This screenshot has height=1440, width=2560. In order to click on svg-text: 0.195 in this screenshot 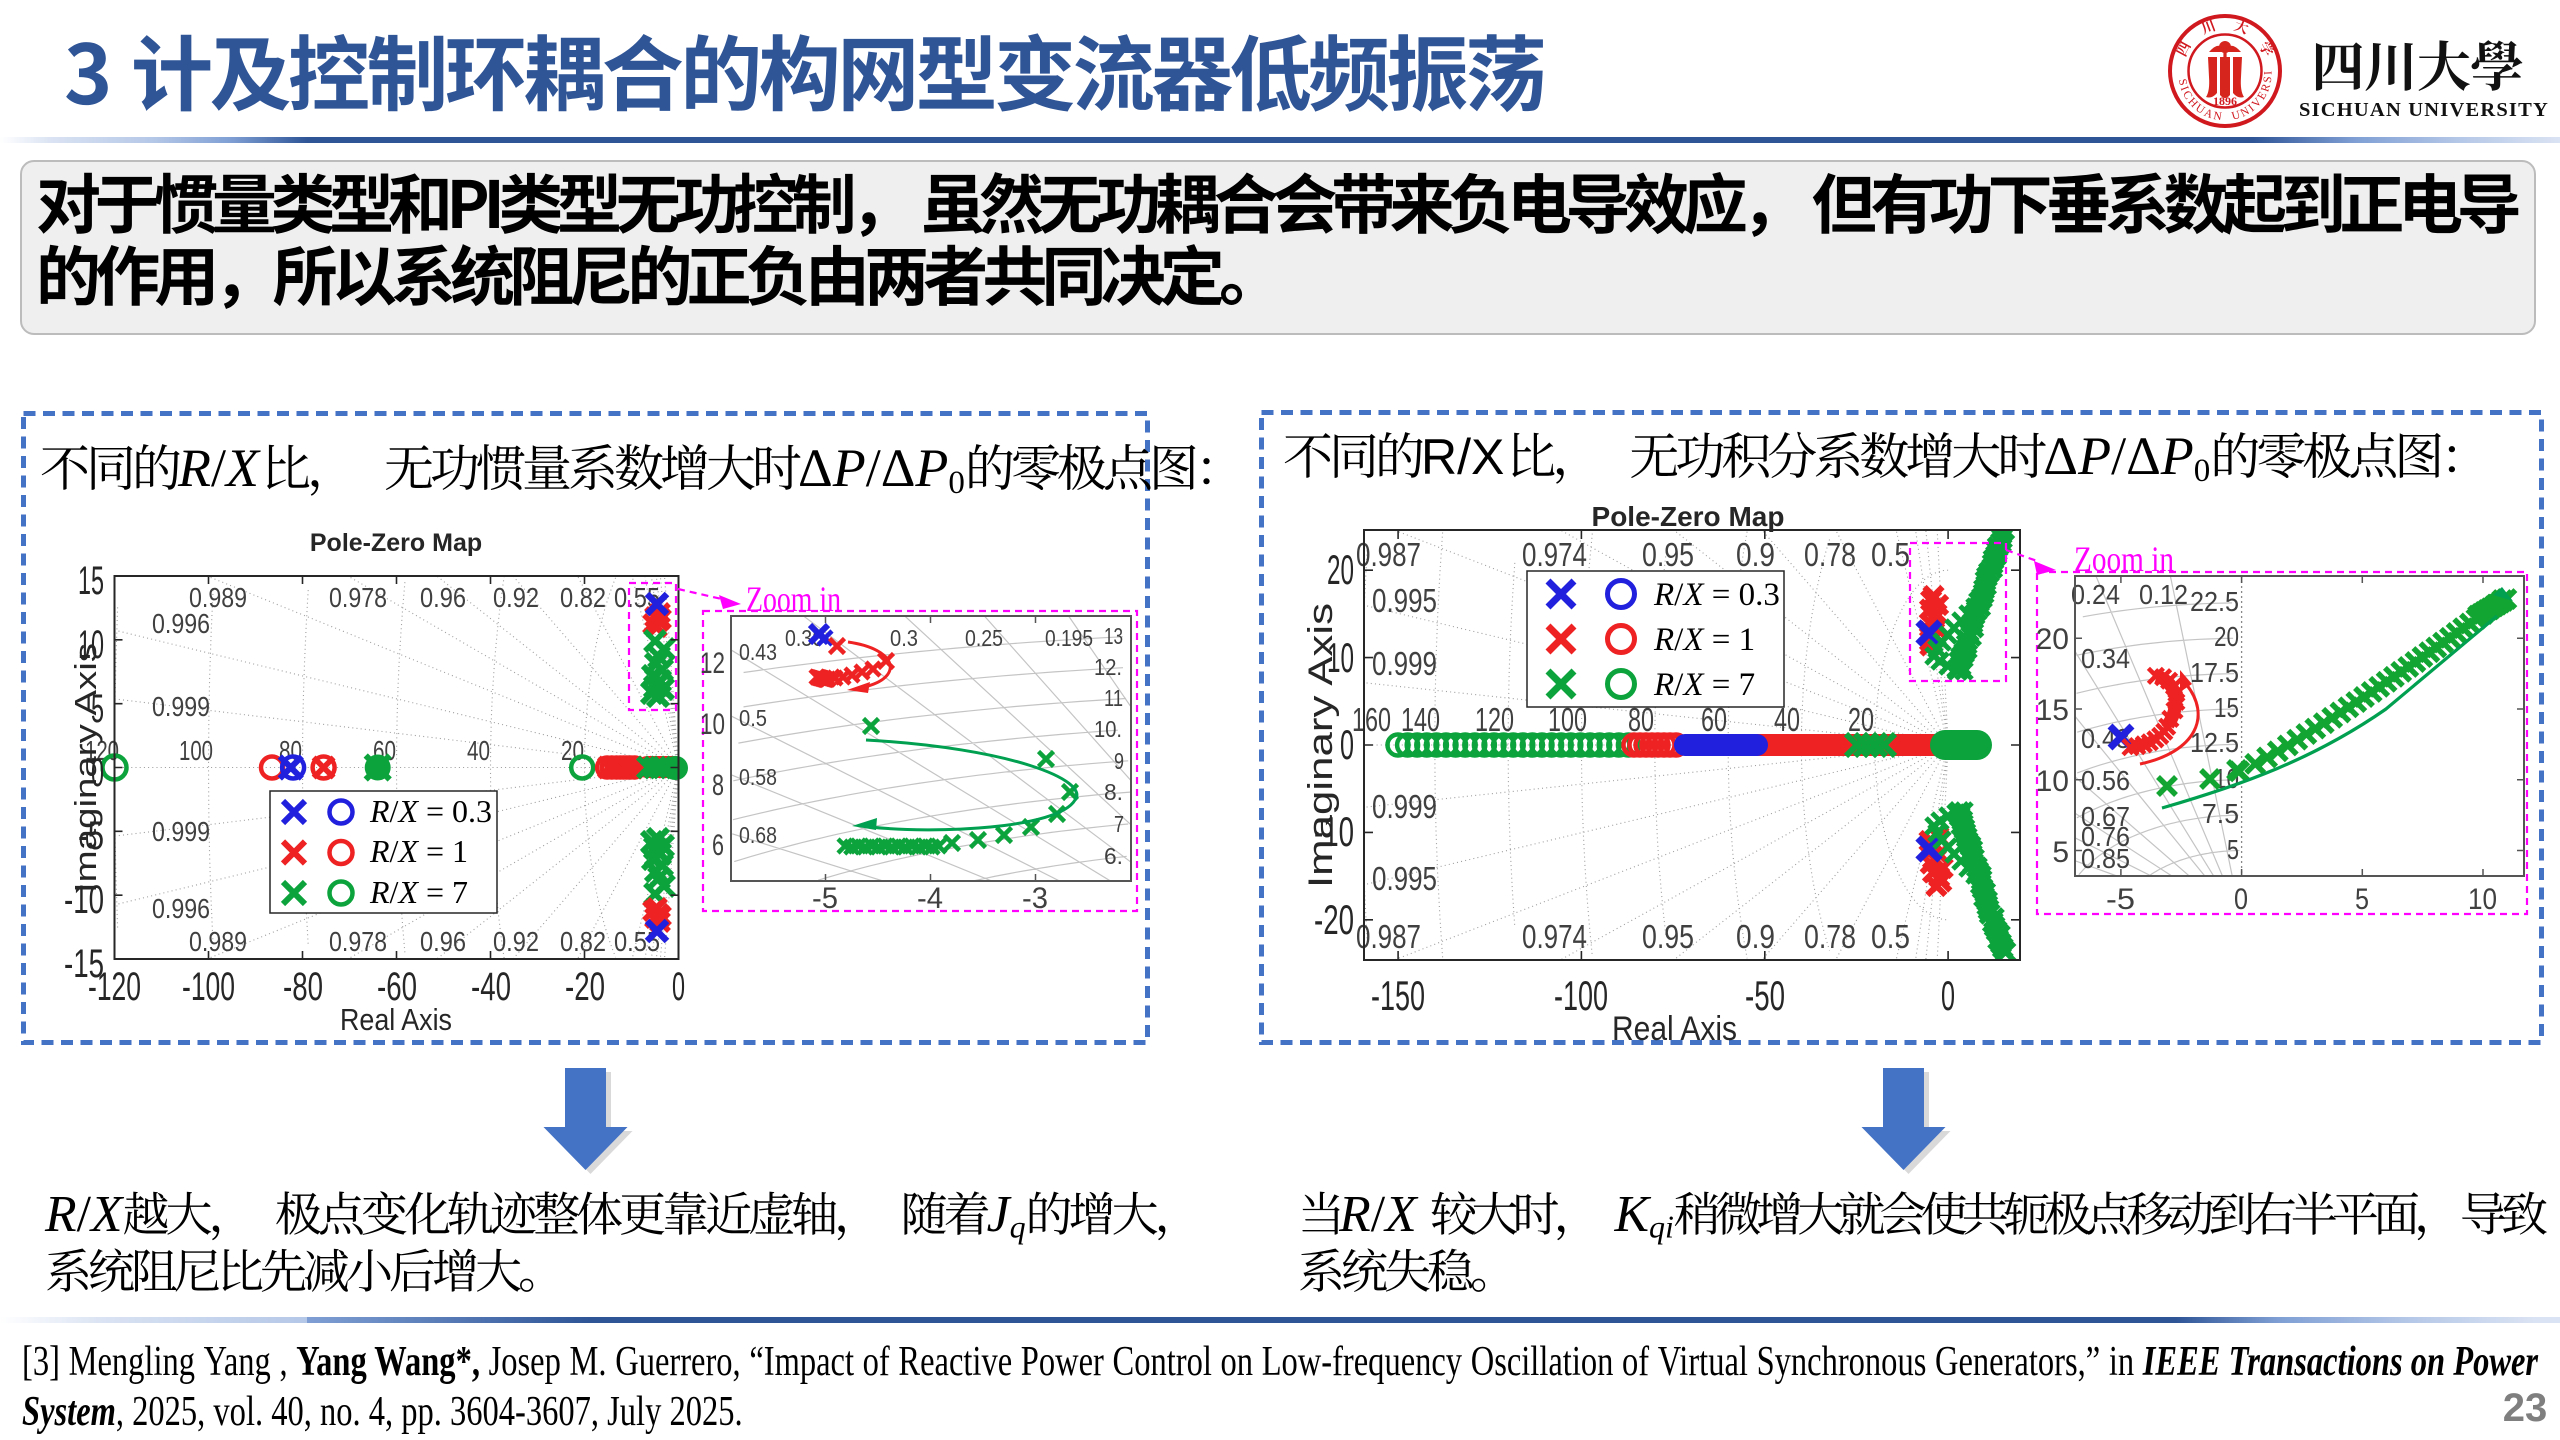, I will do `click(1069, 638)`.